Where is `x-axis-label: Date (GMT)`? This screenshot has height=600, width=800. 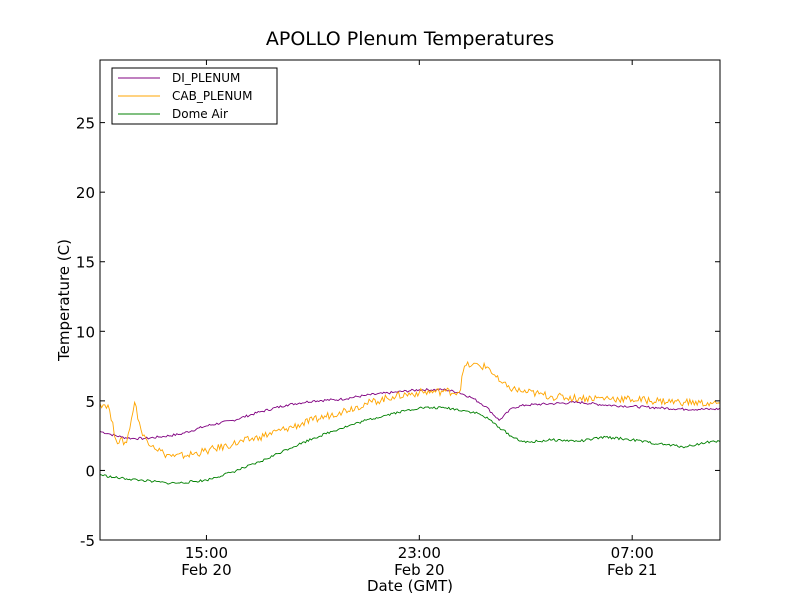
x-axis-label: Date (GMT) is located at coordinates (410, 586).